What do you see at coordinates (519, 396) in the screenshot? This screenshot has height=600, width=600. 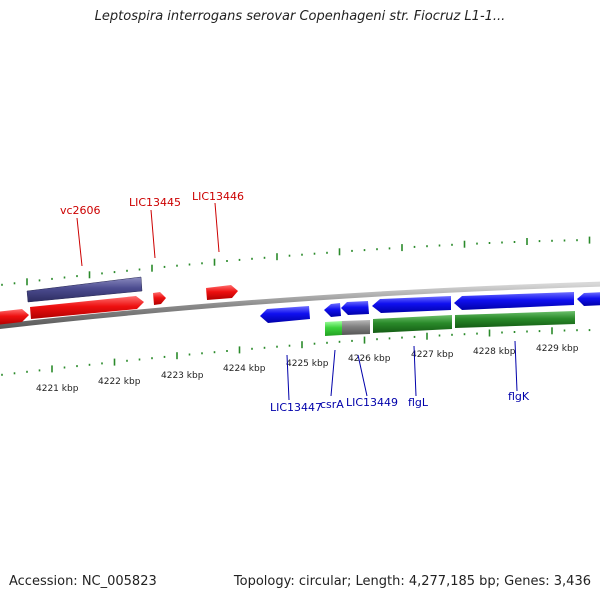 I see `gene-label-flgk: flgK` at bounding box center [519, 396].